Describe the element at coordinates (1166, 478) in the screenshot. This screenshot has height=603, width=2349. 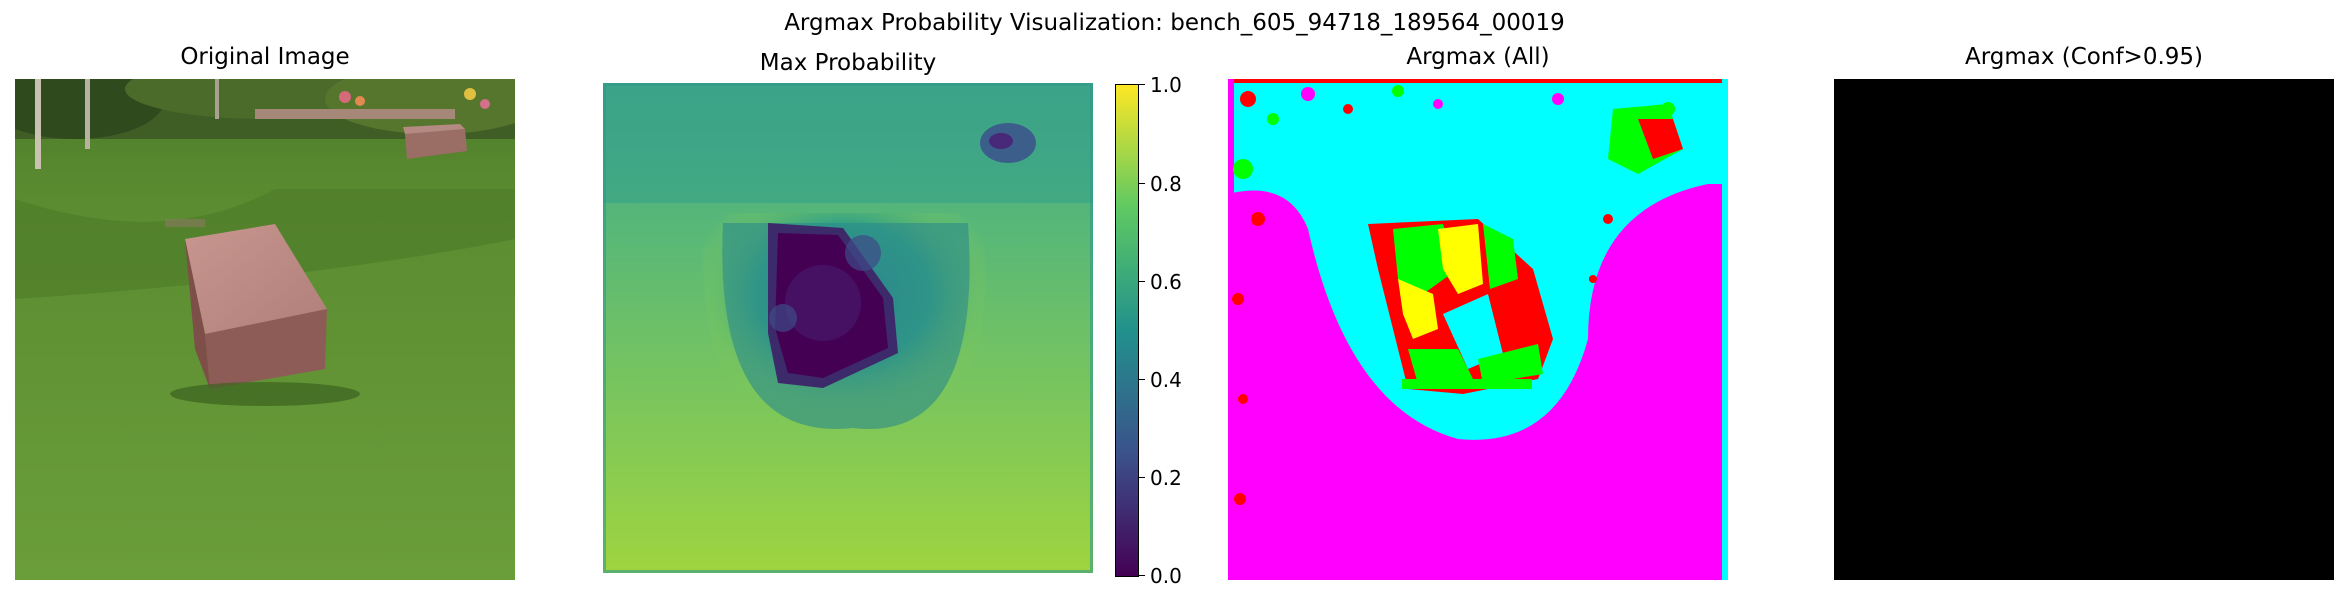
I see `colorbar-tick-label: 0.2` at that location.